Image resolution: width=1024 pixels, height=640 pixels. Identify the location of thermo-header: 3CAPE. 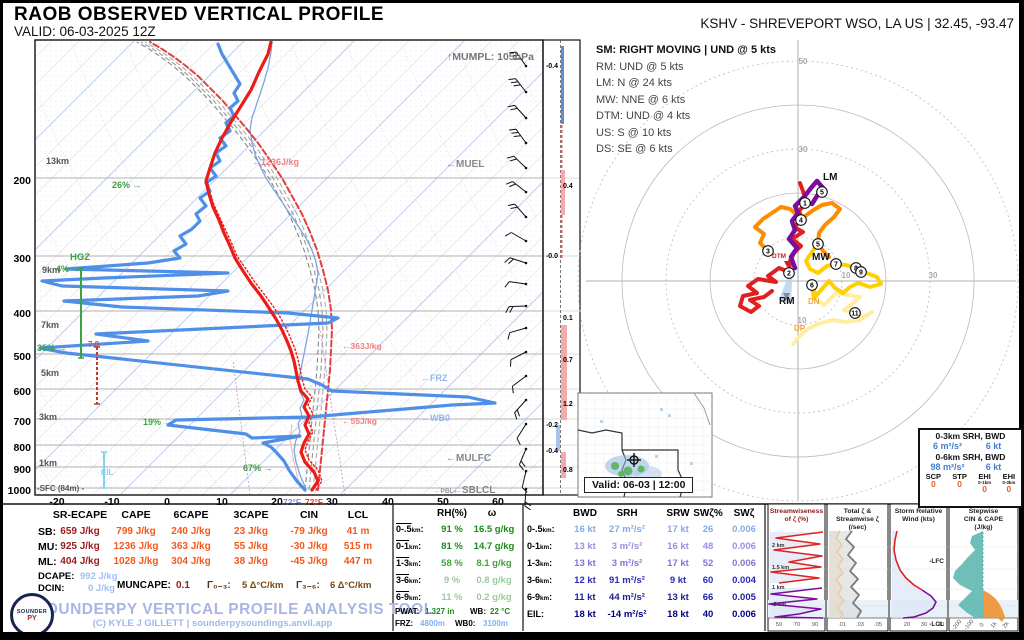
(251, 515).